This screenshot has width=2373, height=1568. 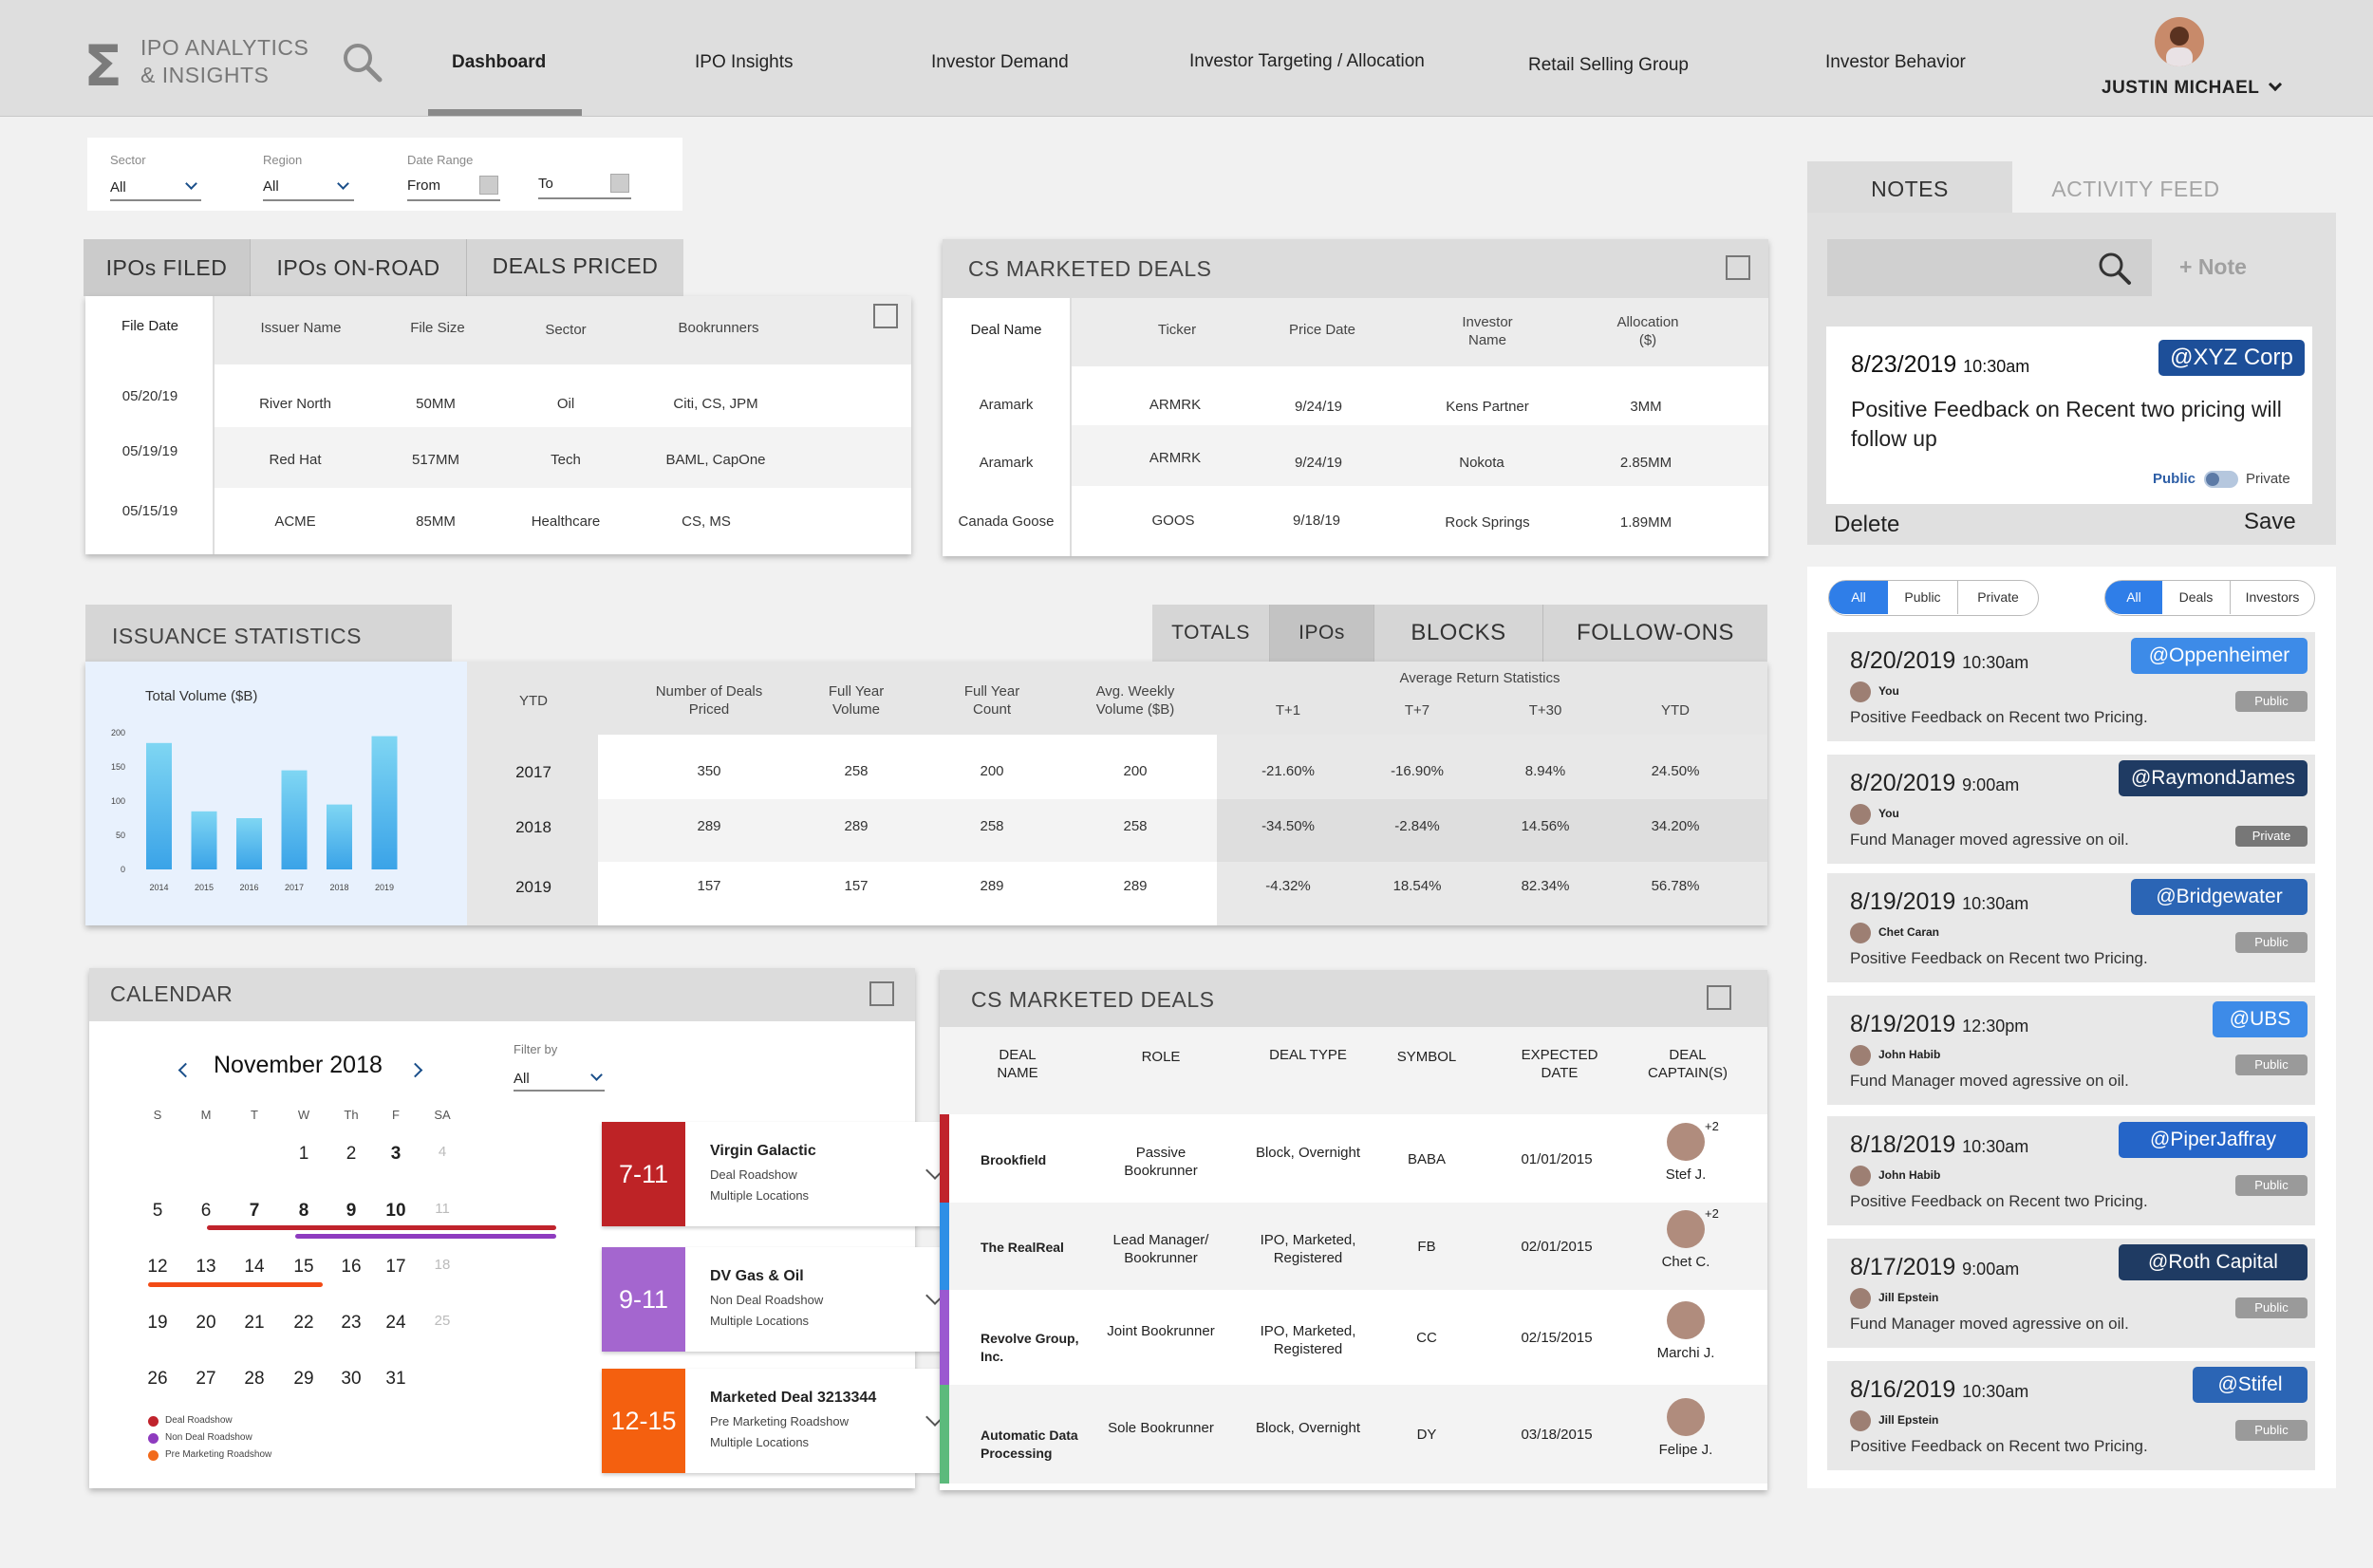 I want to click on calendar-day: 4, so click(x=442, y=1152).